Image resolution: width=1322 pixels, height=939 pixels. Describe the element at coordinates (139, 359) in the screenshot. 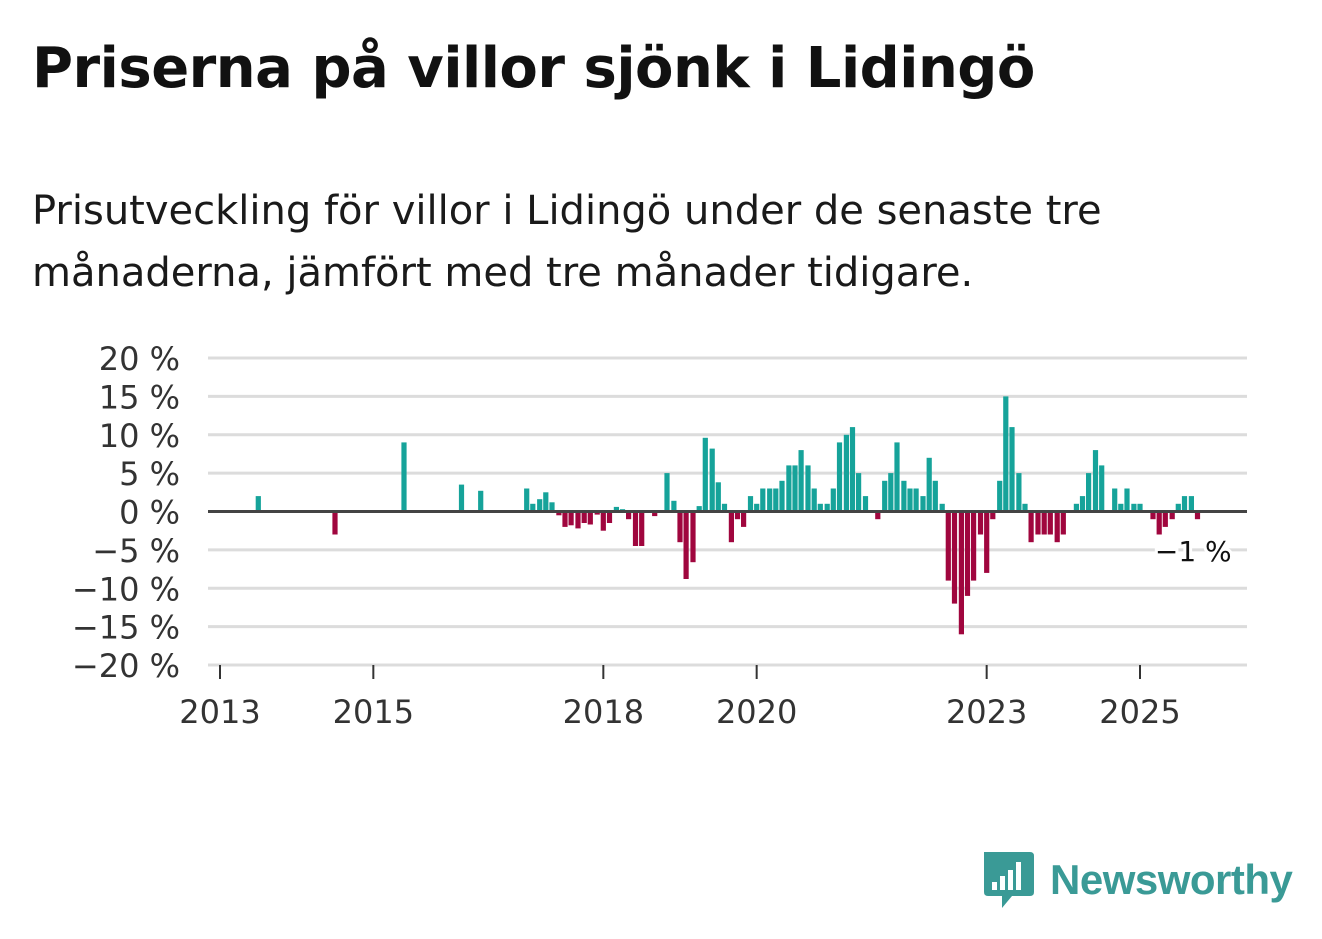

I see `y-tick-label: 20 %` at that location.